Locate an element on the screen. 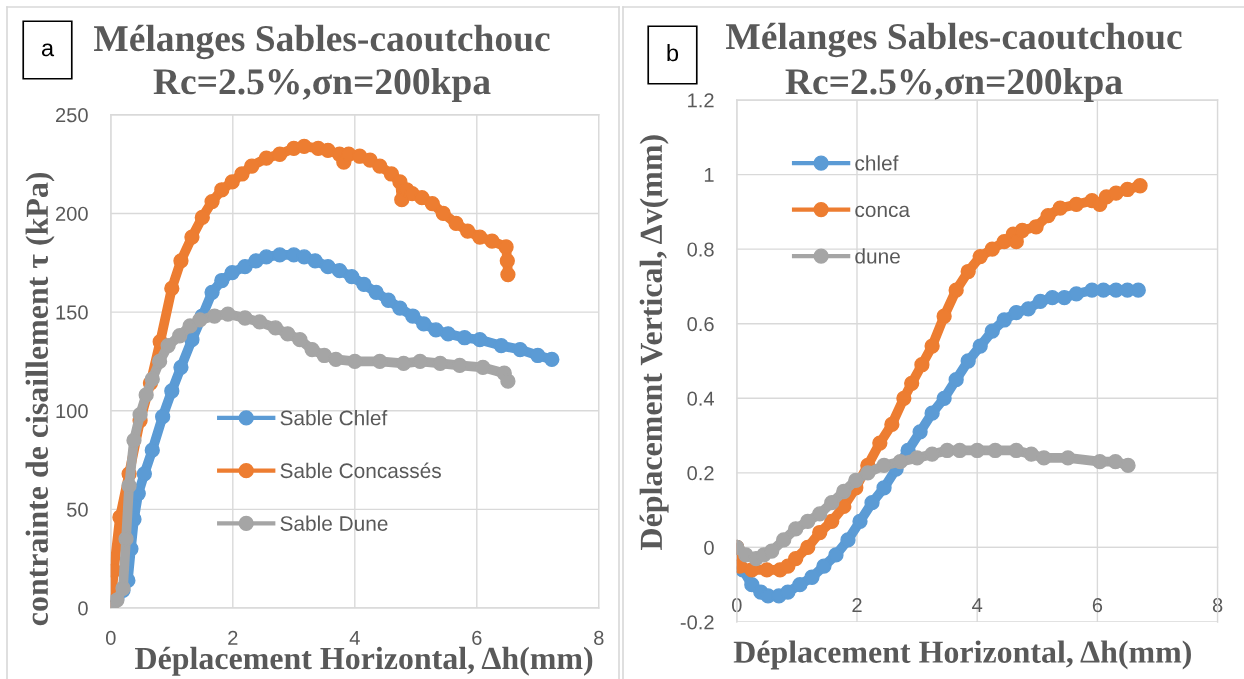 Image resolution: width=1244 pixels, height=679 pixels. y-tick-label: 0.4 is located at coordinates (700, 398).